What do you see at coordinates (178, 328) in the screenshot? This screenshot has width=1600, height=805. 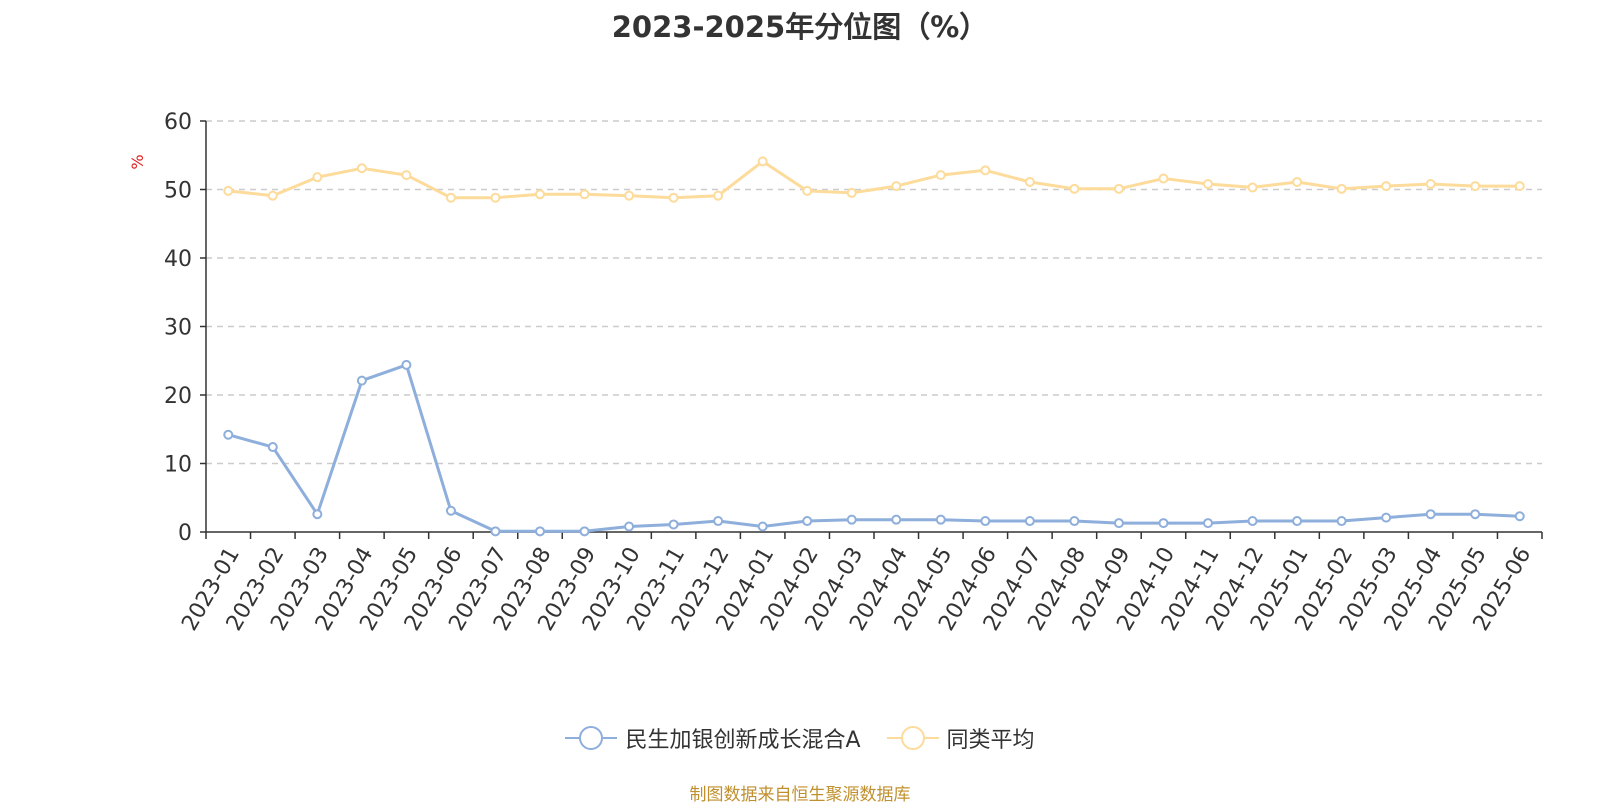 I see `y-tick-label-30: 30` at bounding box center [178, 328].